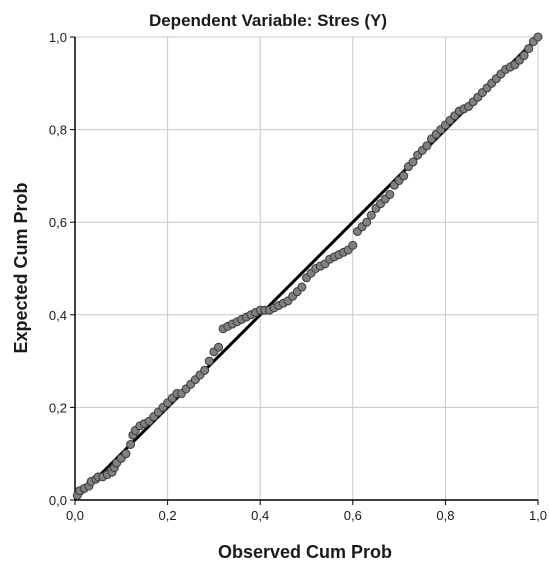  What do you see at coordinates (58, 37) in the screenshot?
I see `y-tick-label: 1,0` at bounding box center [58, 37].